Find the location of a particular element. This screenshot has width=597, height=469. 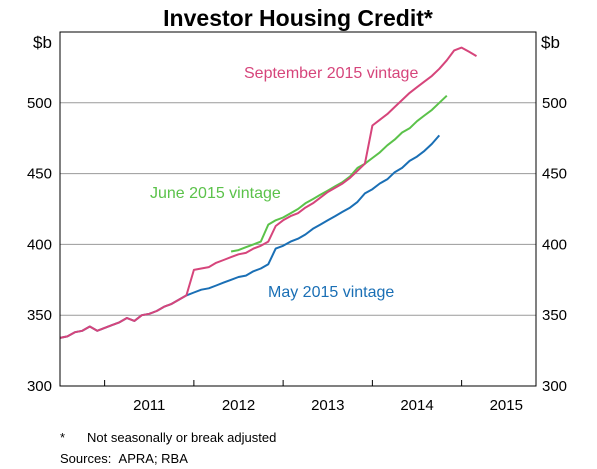

series-label: September 2015 vintage is located at coordinates (331, 73).